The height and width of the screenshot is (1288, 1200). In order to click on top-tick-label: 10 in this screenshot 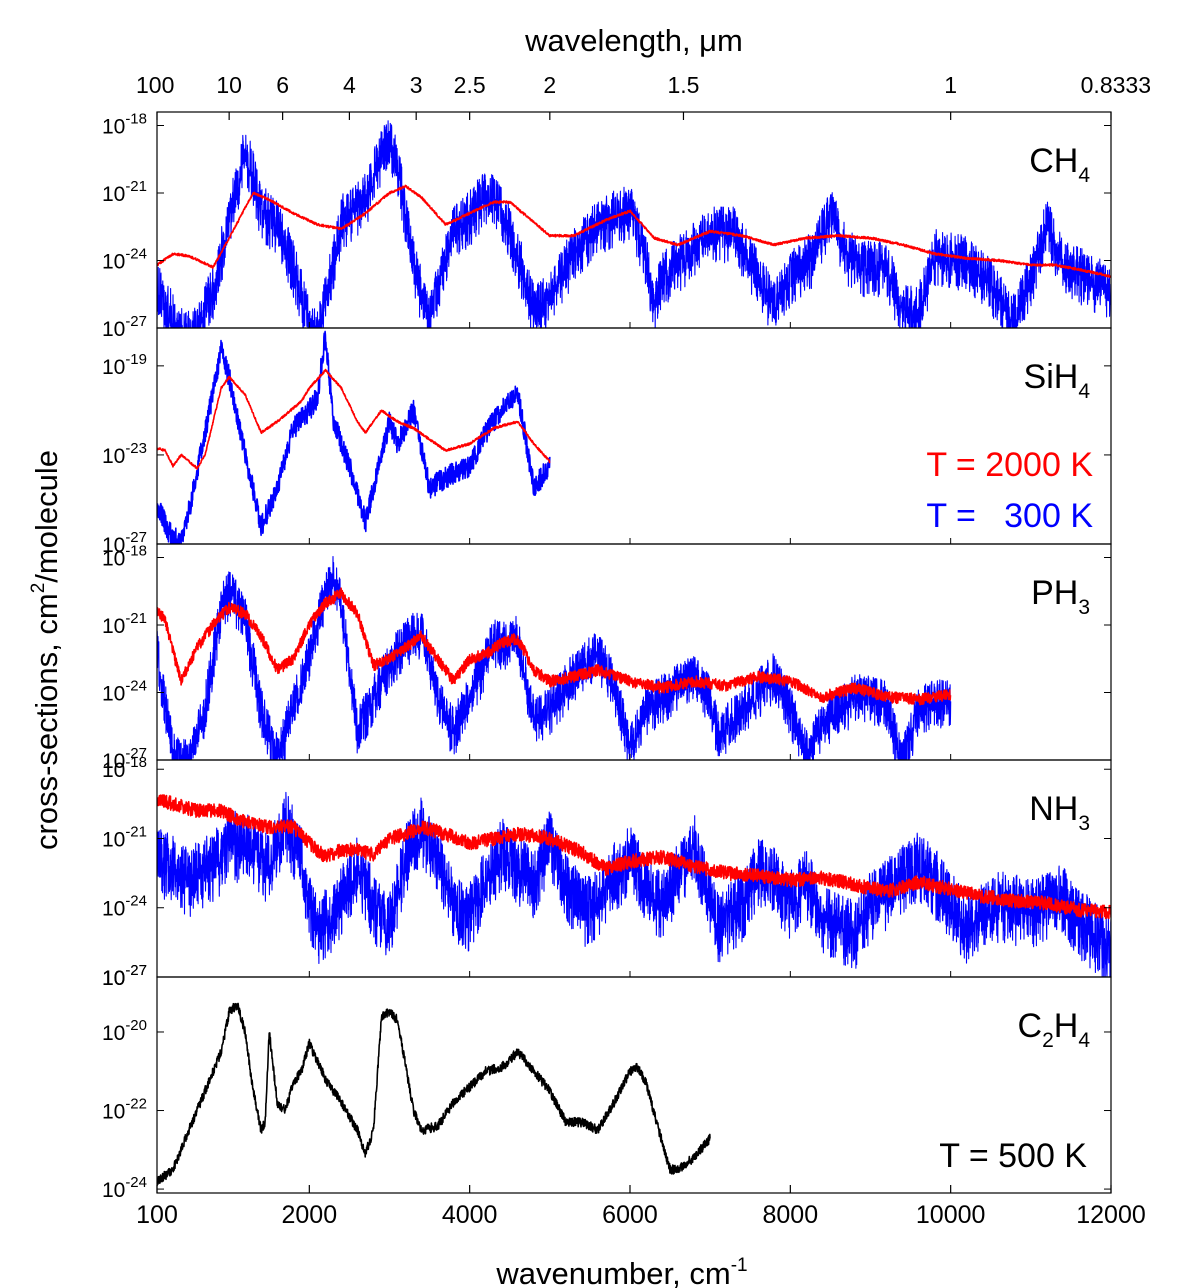, I will do `click(229, 85)`.